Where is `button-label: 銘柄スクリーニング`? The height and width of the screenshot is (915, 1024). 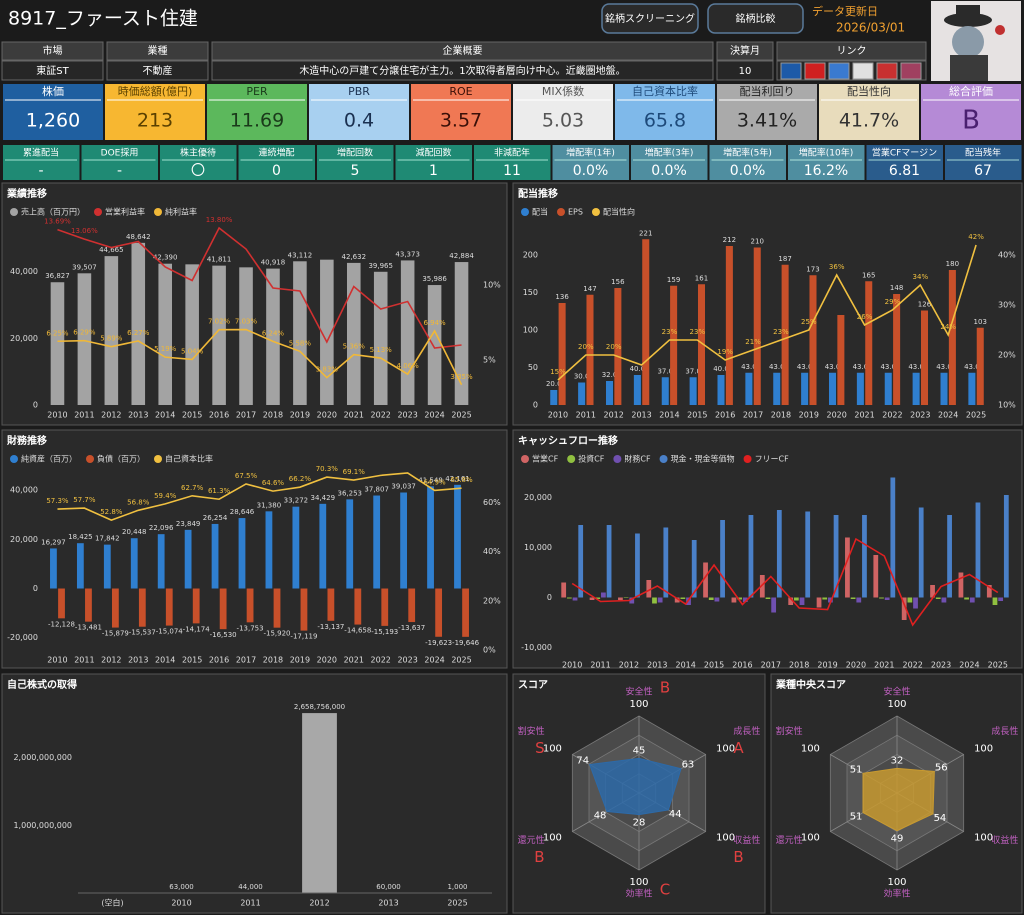
button-label: 銘柄スクリーニング is located at coordinates (650, 18).